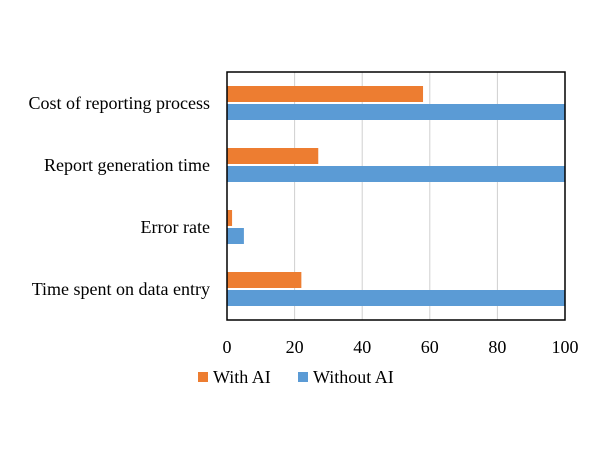 The width and height of the screenshot is (594, 453). What do you see at coordinates (401, 347) in the screenshot?
I see `x-tick-labels: 0 20 40 60 80 100` at bounding box center [401, 347].